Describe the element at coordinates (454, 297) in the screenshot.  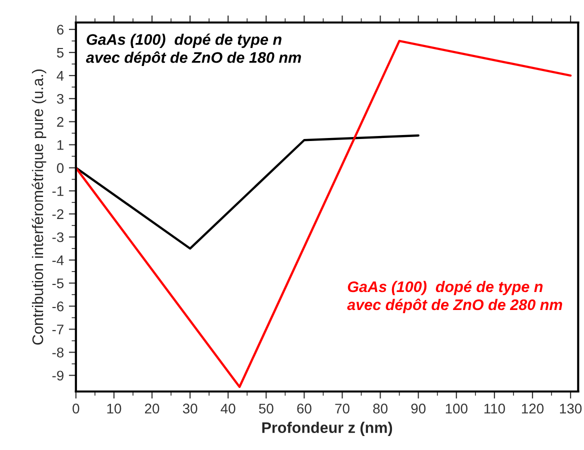
I see `text: GaAs (100) dopé de type n avec dépôt de ZnO de 280 nm` at that location.